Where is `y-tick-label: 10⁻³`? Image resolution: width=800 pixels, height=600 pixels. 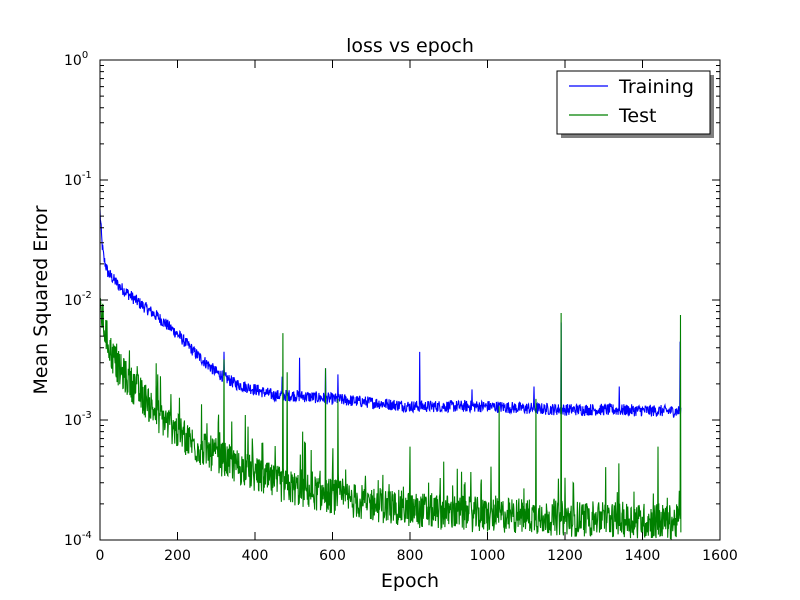 y-tick-label: 10⁻³ is located at coordinates (78, 419).